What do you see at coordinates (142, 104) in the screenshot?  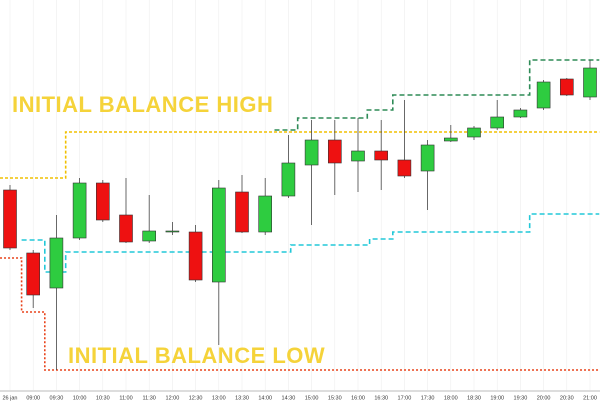 I see `annotation: INITIAL BALANCE HIGH` at bounding box center [142, 104].